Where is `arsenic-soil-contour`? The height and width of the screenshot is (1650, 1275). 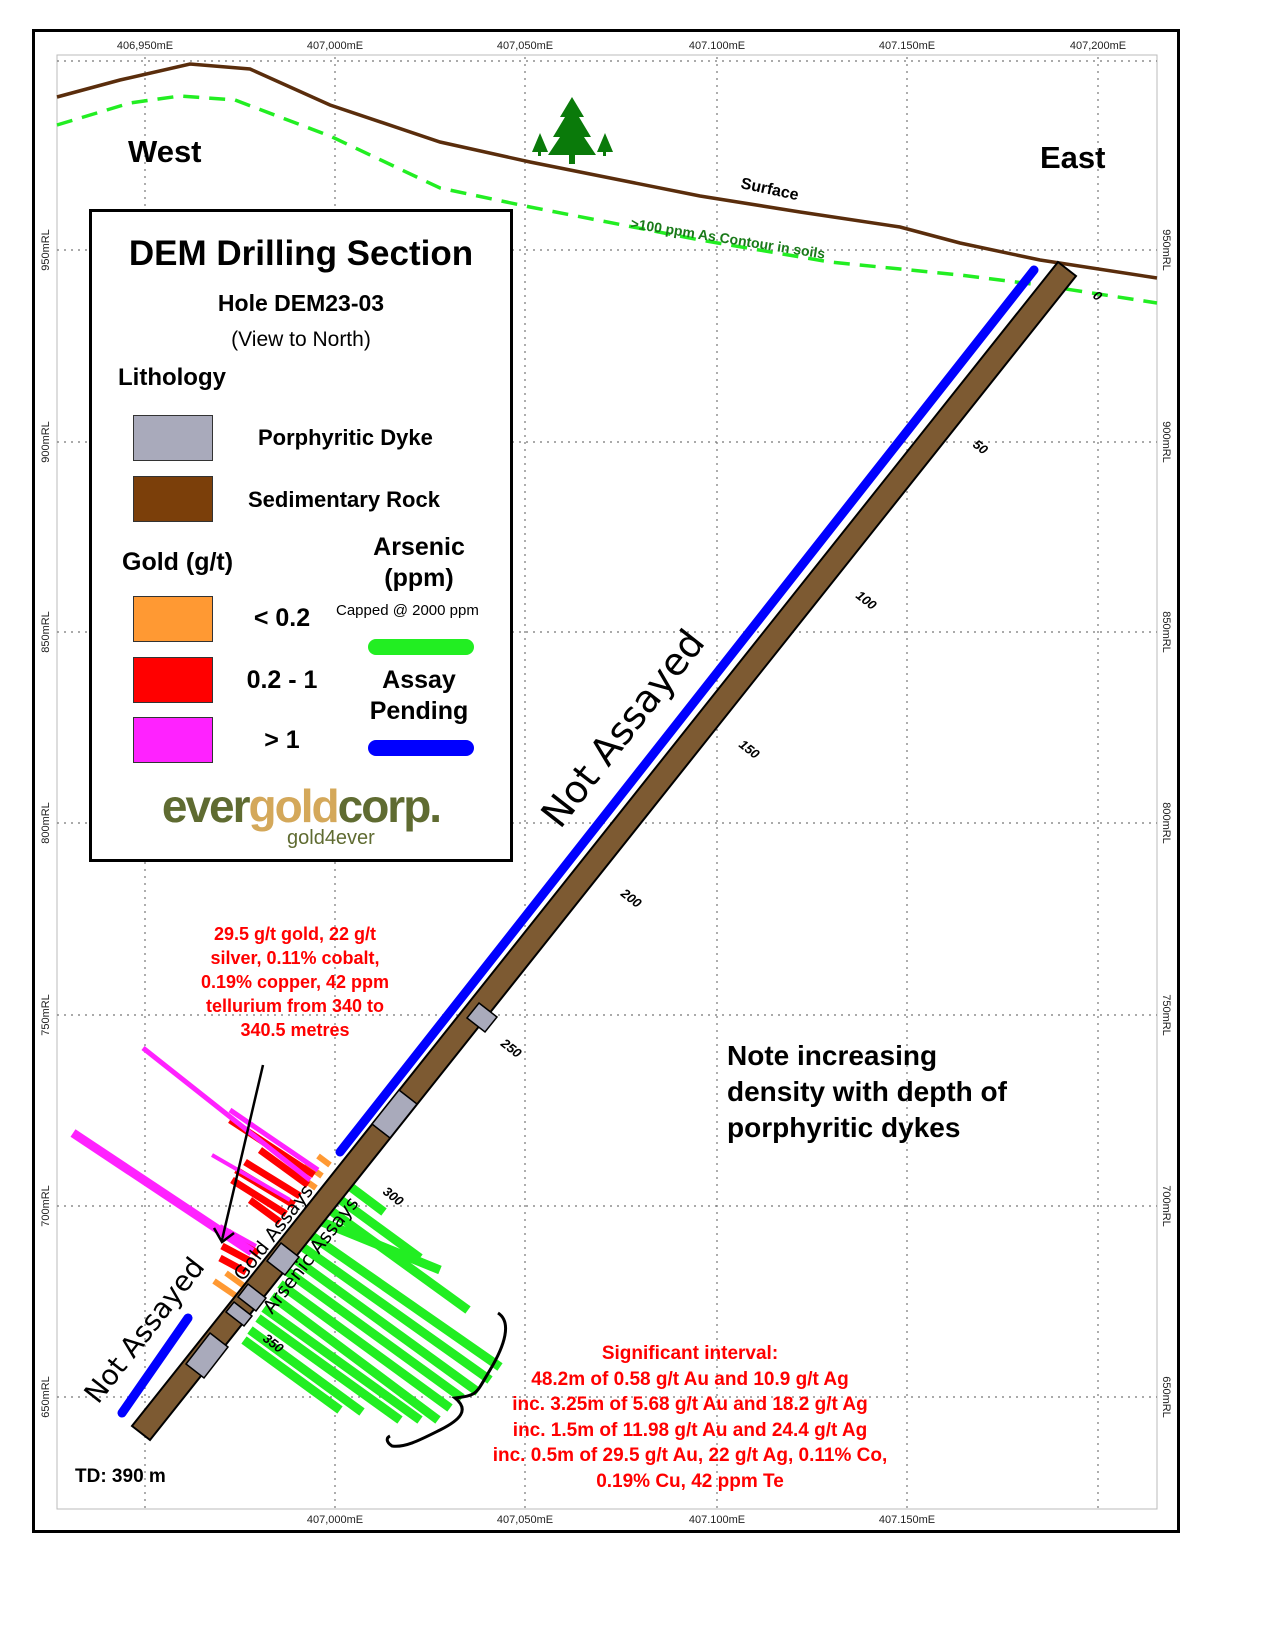
arsenic-soil-contour is located at coordinates (607, 199).